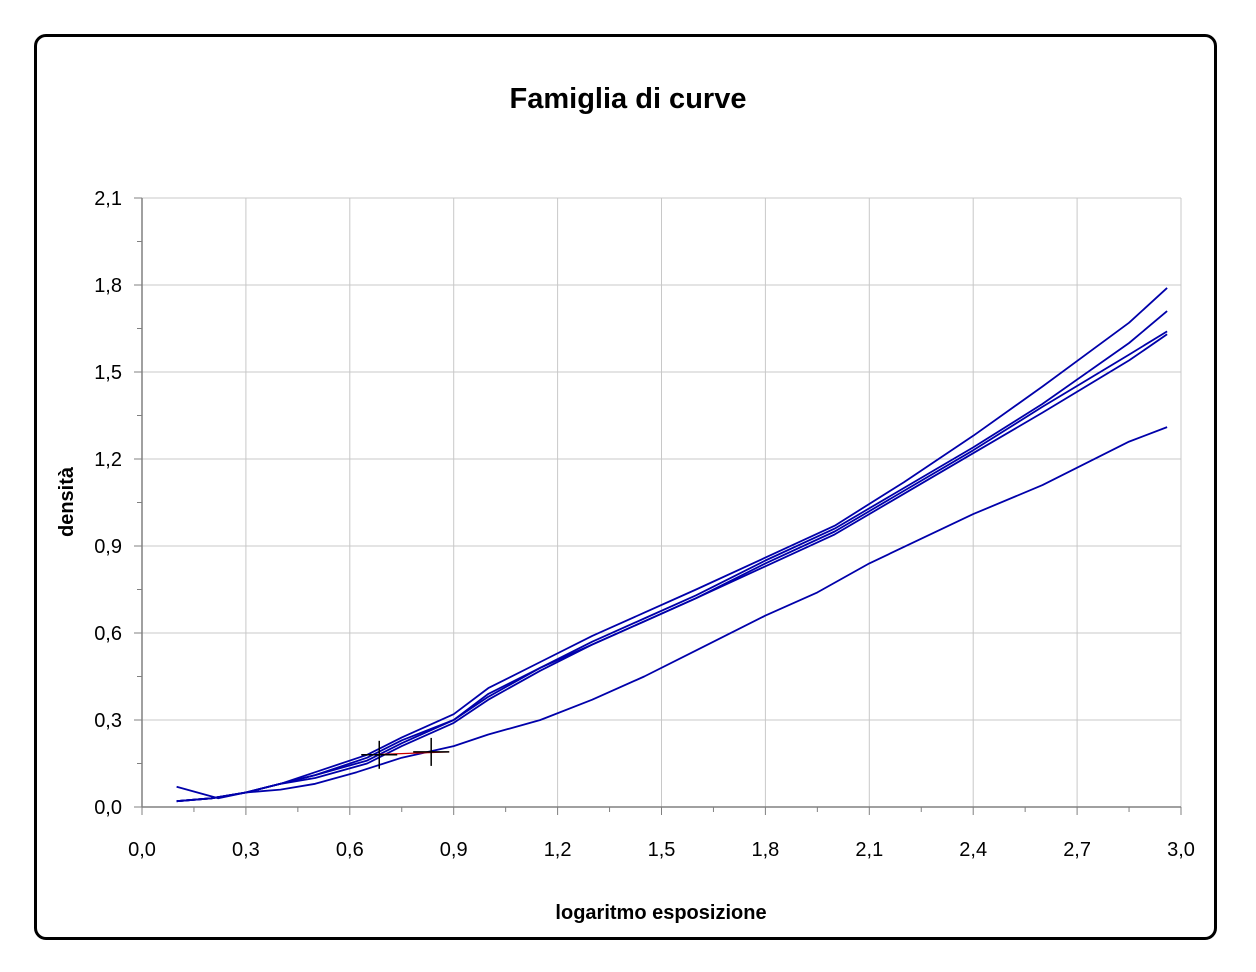 Image resolution: width=1256 pixels, height=972 pixels. What do you see at coordinates (108, 721) in the screenshot?
I see `y-tick-label: 0,3` at bounding box center [108, 721].